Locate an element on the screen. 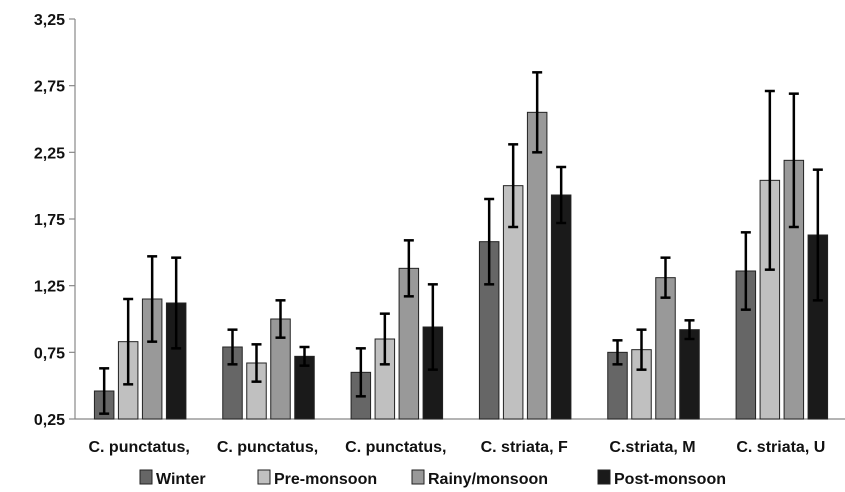 The width and height of the screenshot is (845, 492). legend-item: Rainy/monsoon is located at coordinates (479, 478).